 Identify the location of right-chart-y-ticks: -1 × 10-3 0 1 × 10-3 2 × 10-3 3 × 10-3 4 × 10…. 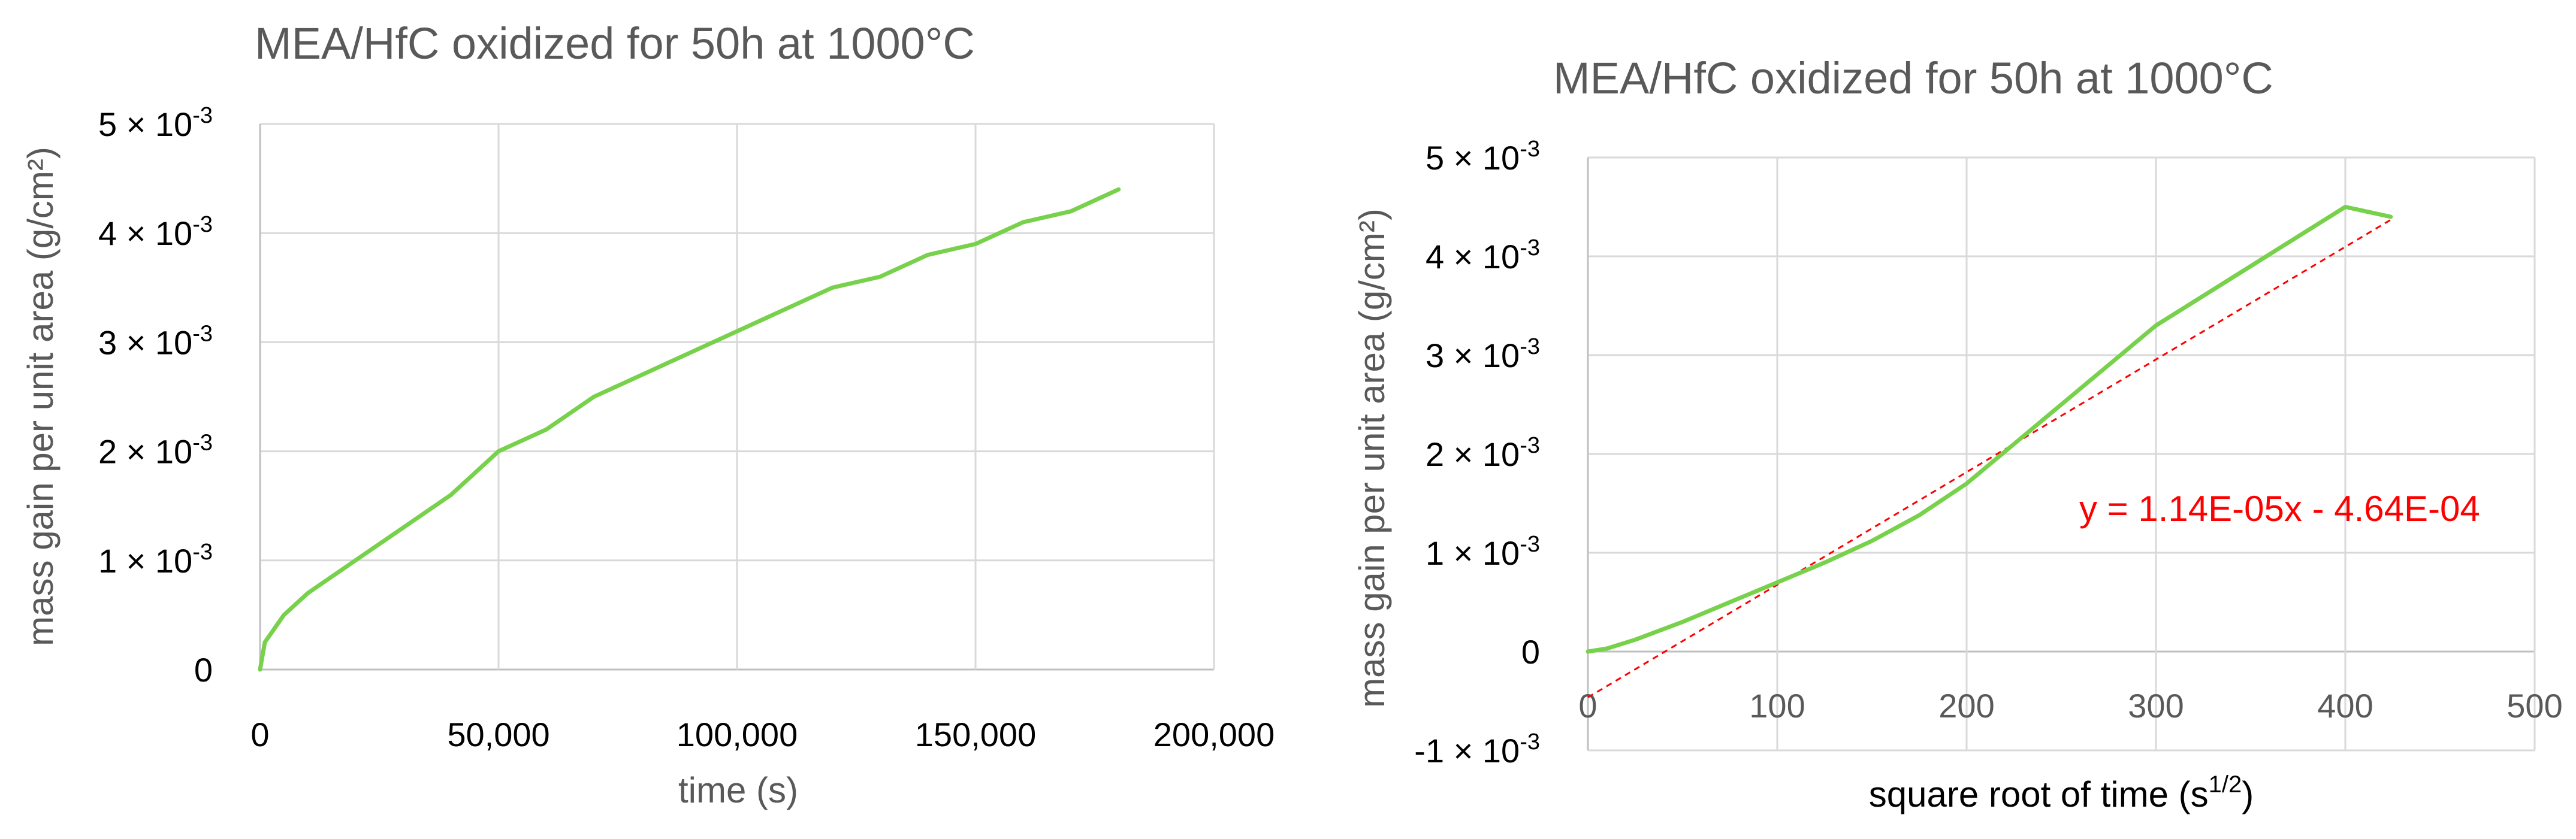
(1477, 453).